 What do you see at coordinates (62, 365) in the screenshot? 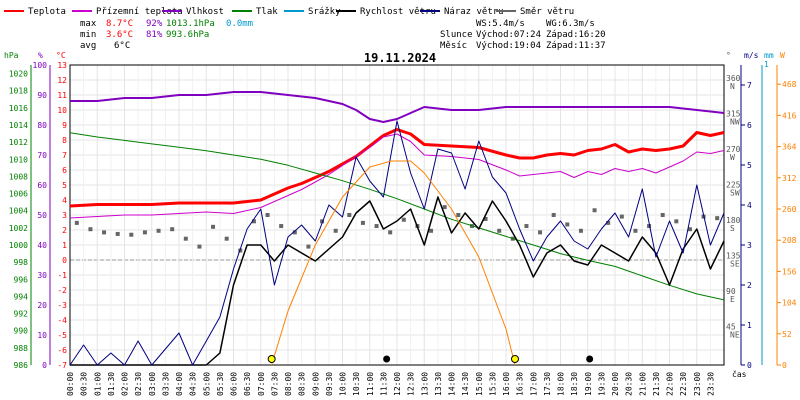
I see `degc-tick-label: -7` at bounding box center [62, 365].